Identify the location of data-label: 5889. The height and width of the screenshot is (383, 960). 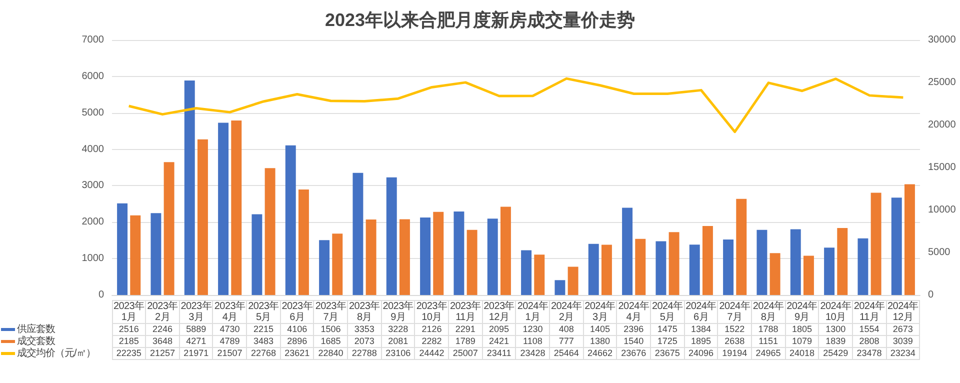
(196, 330).